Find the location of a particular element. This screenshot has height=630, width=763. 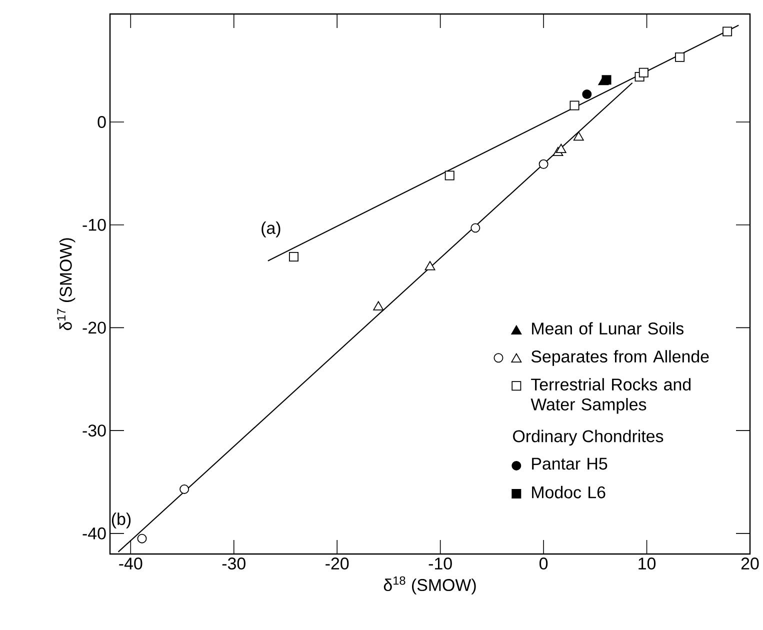

x-tick-label: -40 is located at coordinates (130, 564).